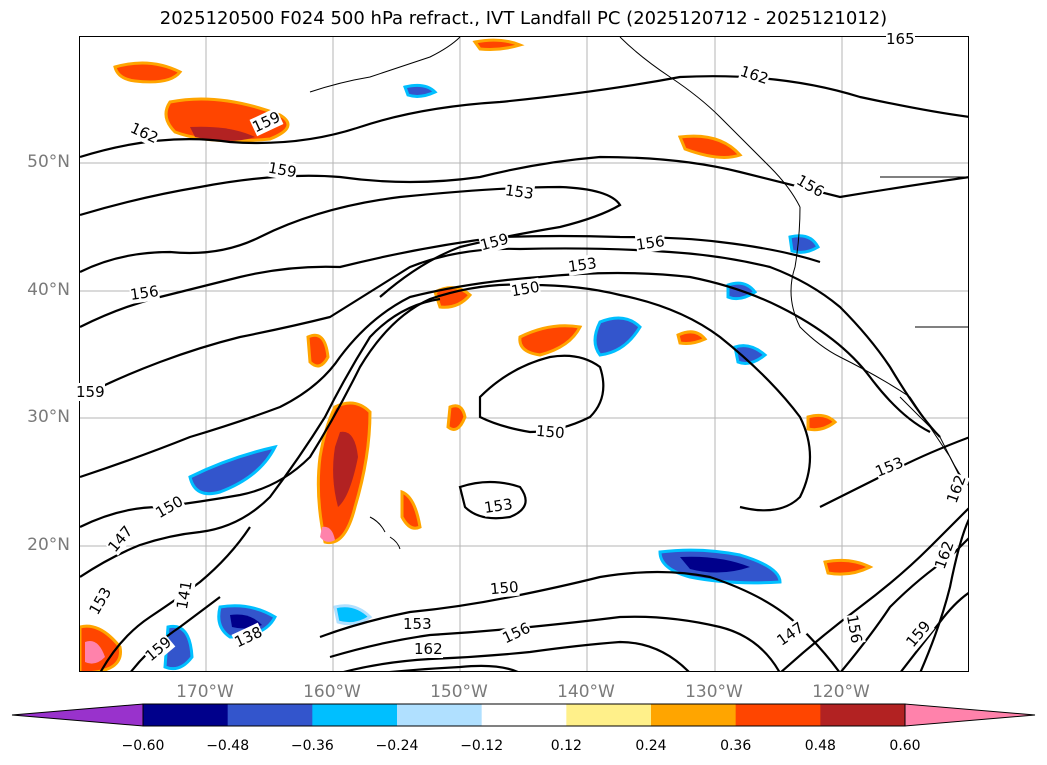 The height and width of the screenshot is (765, 1047). I want to click on warm-patch-w1, so click(318, 350).